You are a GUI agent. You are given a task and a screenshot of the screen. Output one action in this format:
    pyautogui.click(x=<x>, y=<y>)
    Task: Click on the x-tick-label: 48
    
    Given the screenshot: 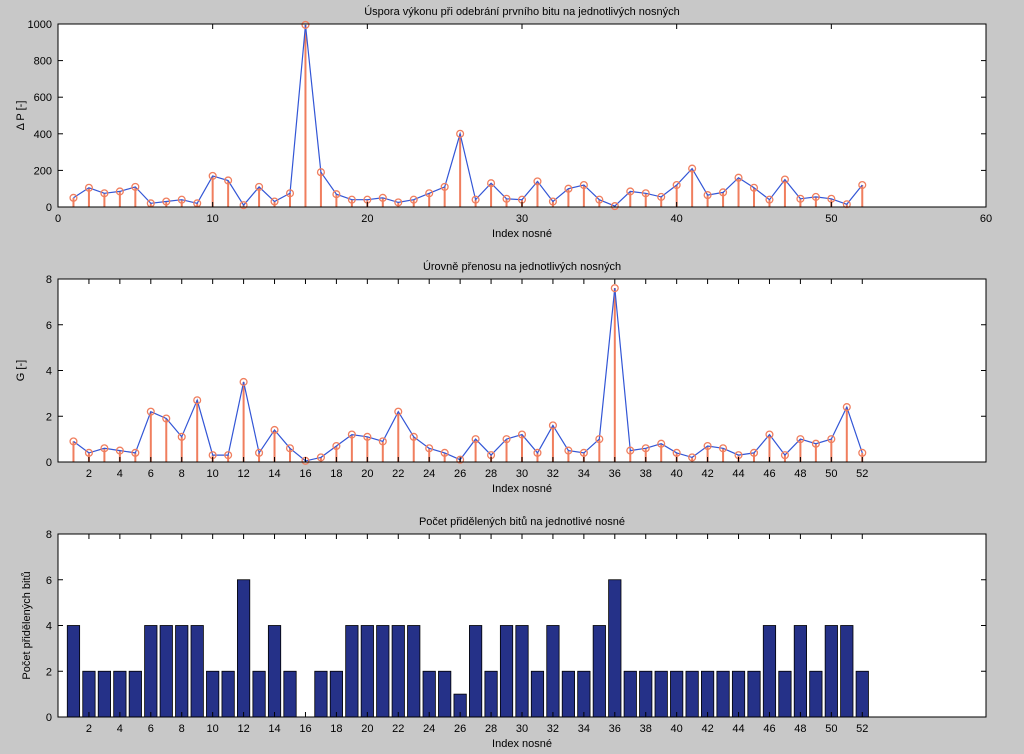 What is the action you would take?
    pyautogui.click(x=800, y=474)
    